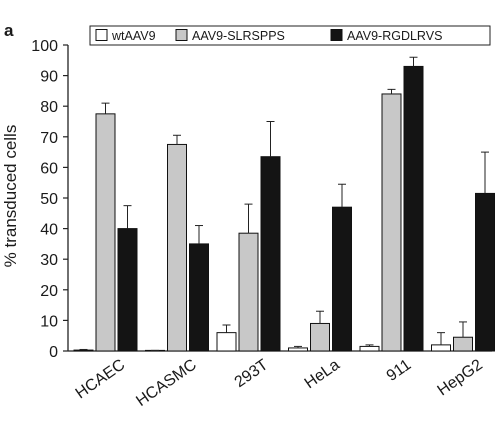 This screenshot has width=498, height=438. Describe the element at coordinates (238, 36) in the screenshot. I see `legend-label: AAV9-SLRSPPS` at that location.